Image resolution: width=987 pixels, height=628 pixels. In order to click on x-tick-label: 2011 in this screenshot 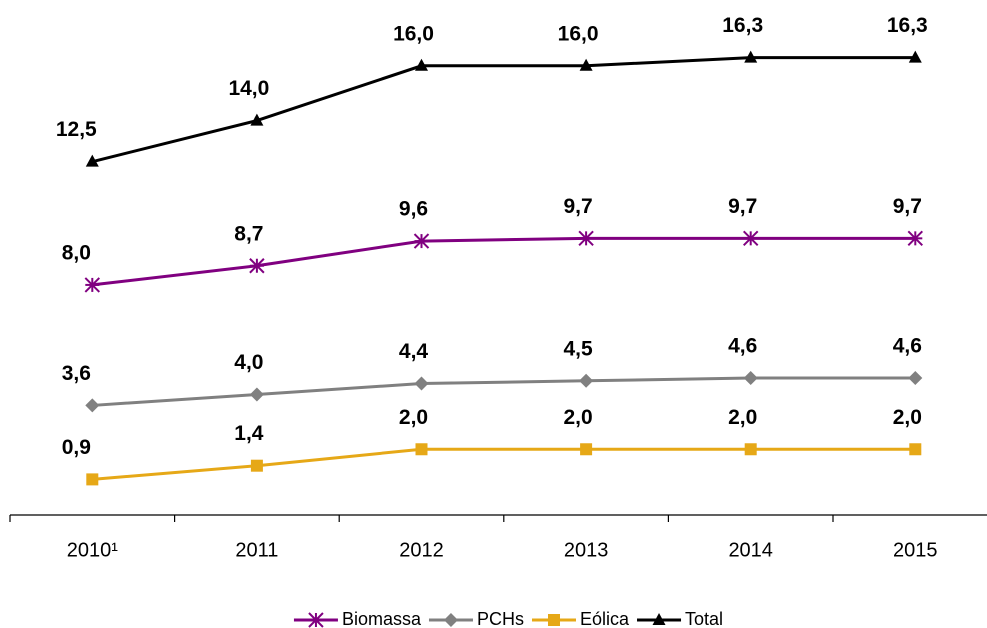, I will do `click(256, 550)`.